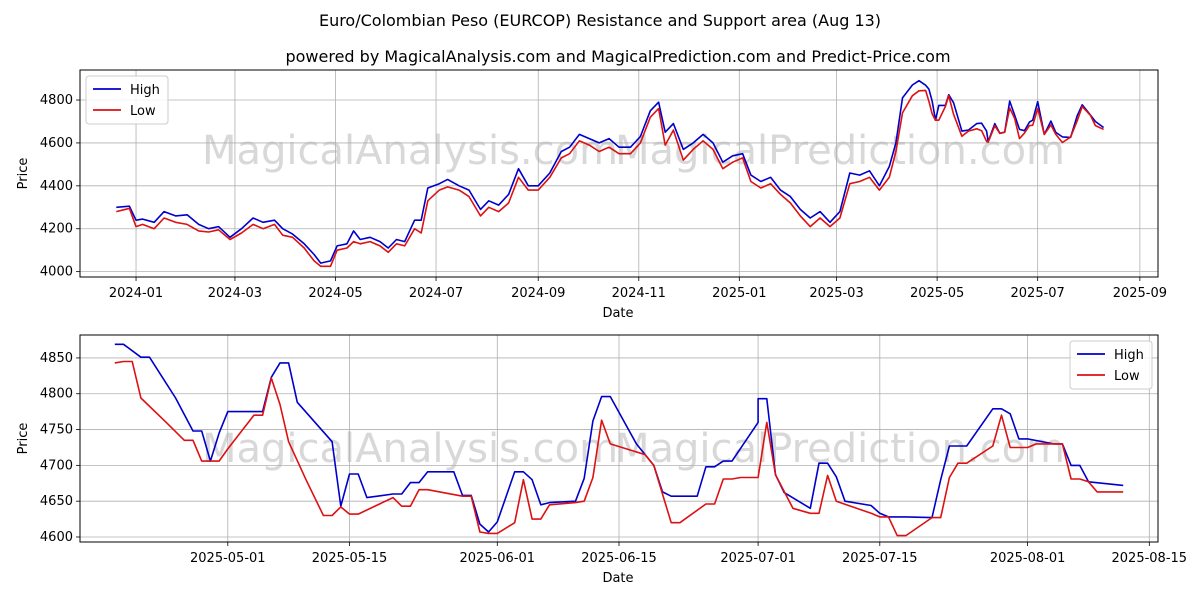  Describe the element at coordinates (498, 558) in the screenshot. I see `x-tick-label: 2025-06-01` at that location.